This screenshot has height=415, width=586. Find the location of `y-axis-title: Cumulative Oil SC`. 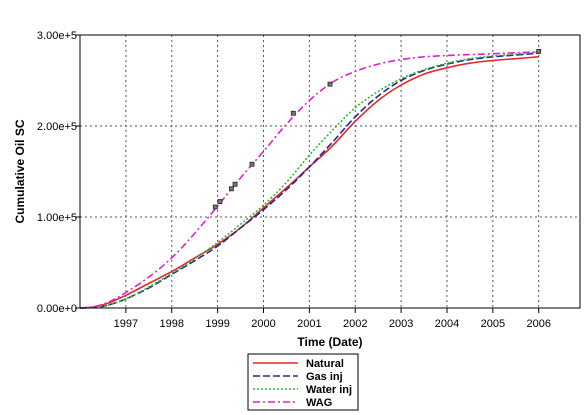

y-axis-title: Cumulative Oil SC is located at coordinates (20, 171).